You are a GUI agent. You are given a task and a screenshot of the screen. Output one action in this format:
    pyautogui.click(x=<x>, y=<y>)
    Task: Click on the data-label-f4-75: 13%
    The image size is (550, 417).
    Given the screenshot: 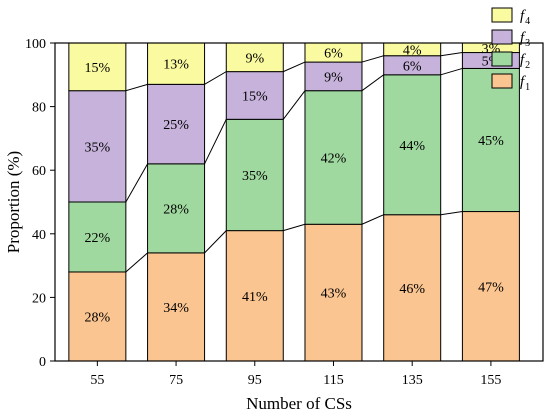 What is the action you would take?
    pyautogui.click(x=176, y=65)
    